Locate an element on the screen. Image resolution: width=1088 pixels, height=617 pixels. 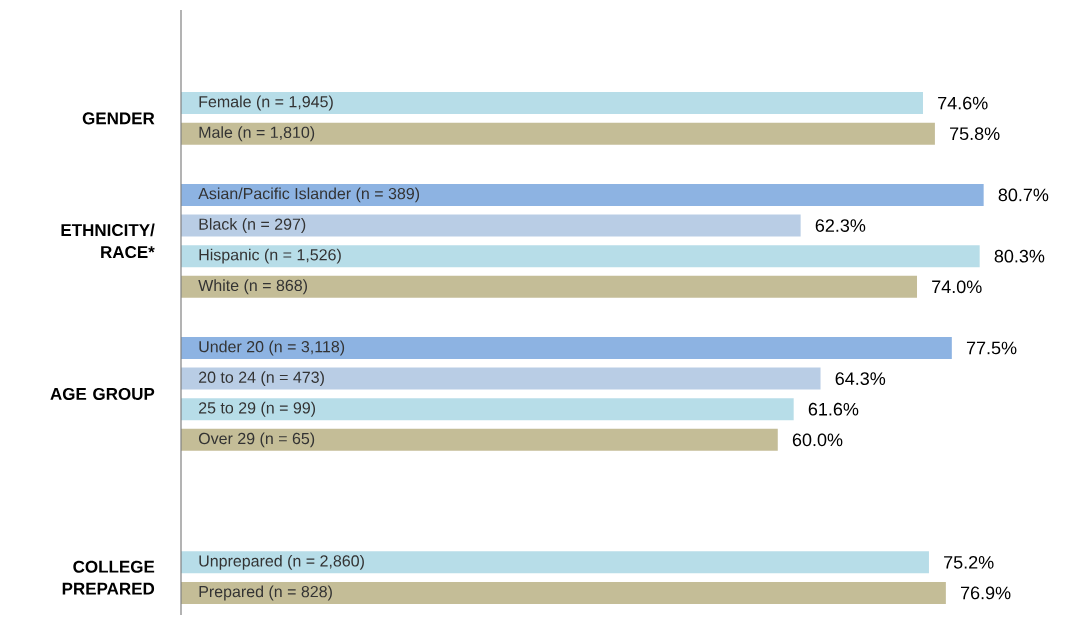
data-label: 74.0% is located at coordinates (957, 287).